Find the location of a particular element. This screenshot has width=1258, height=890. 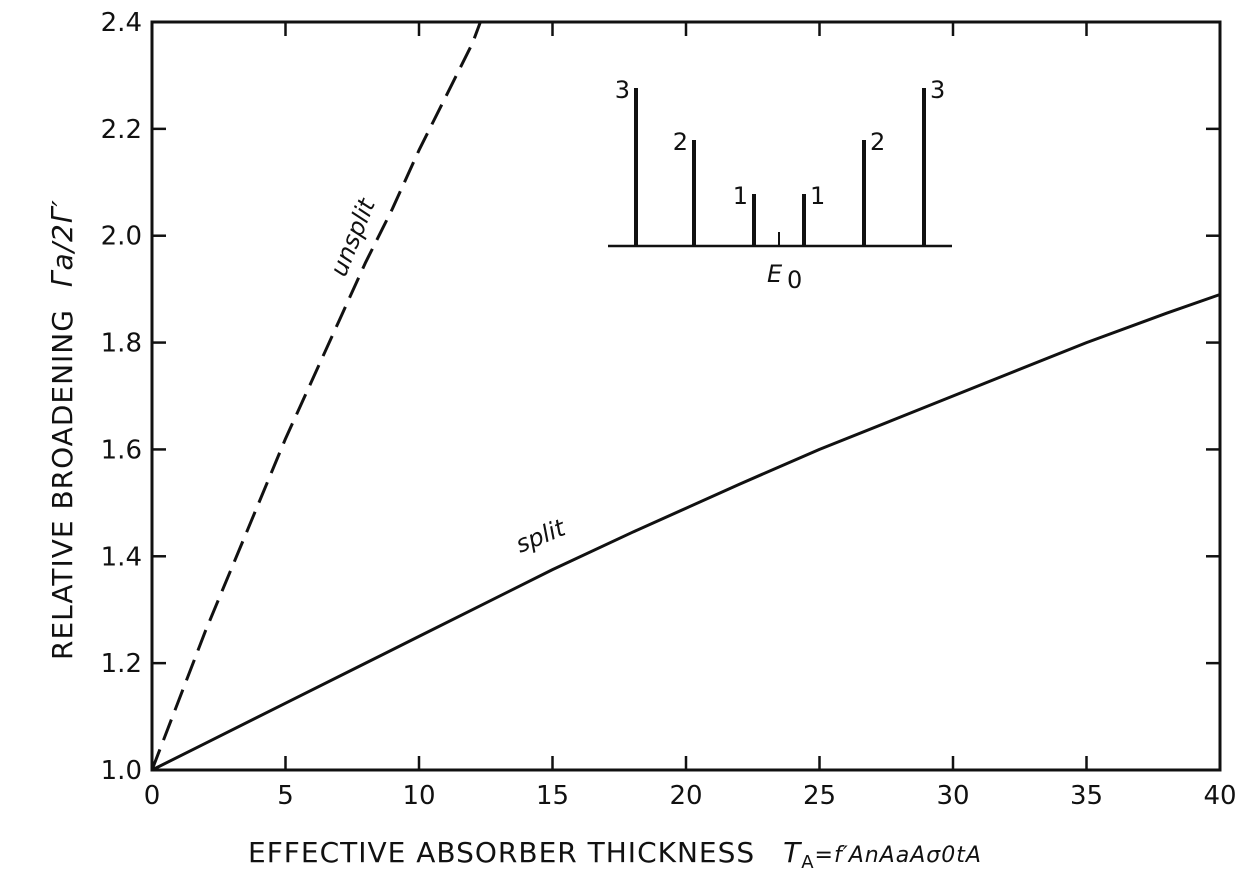

x-tick-label: 10 is located at coordinates (418, 796).